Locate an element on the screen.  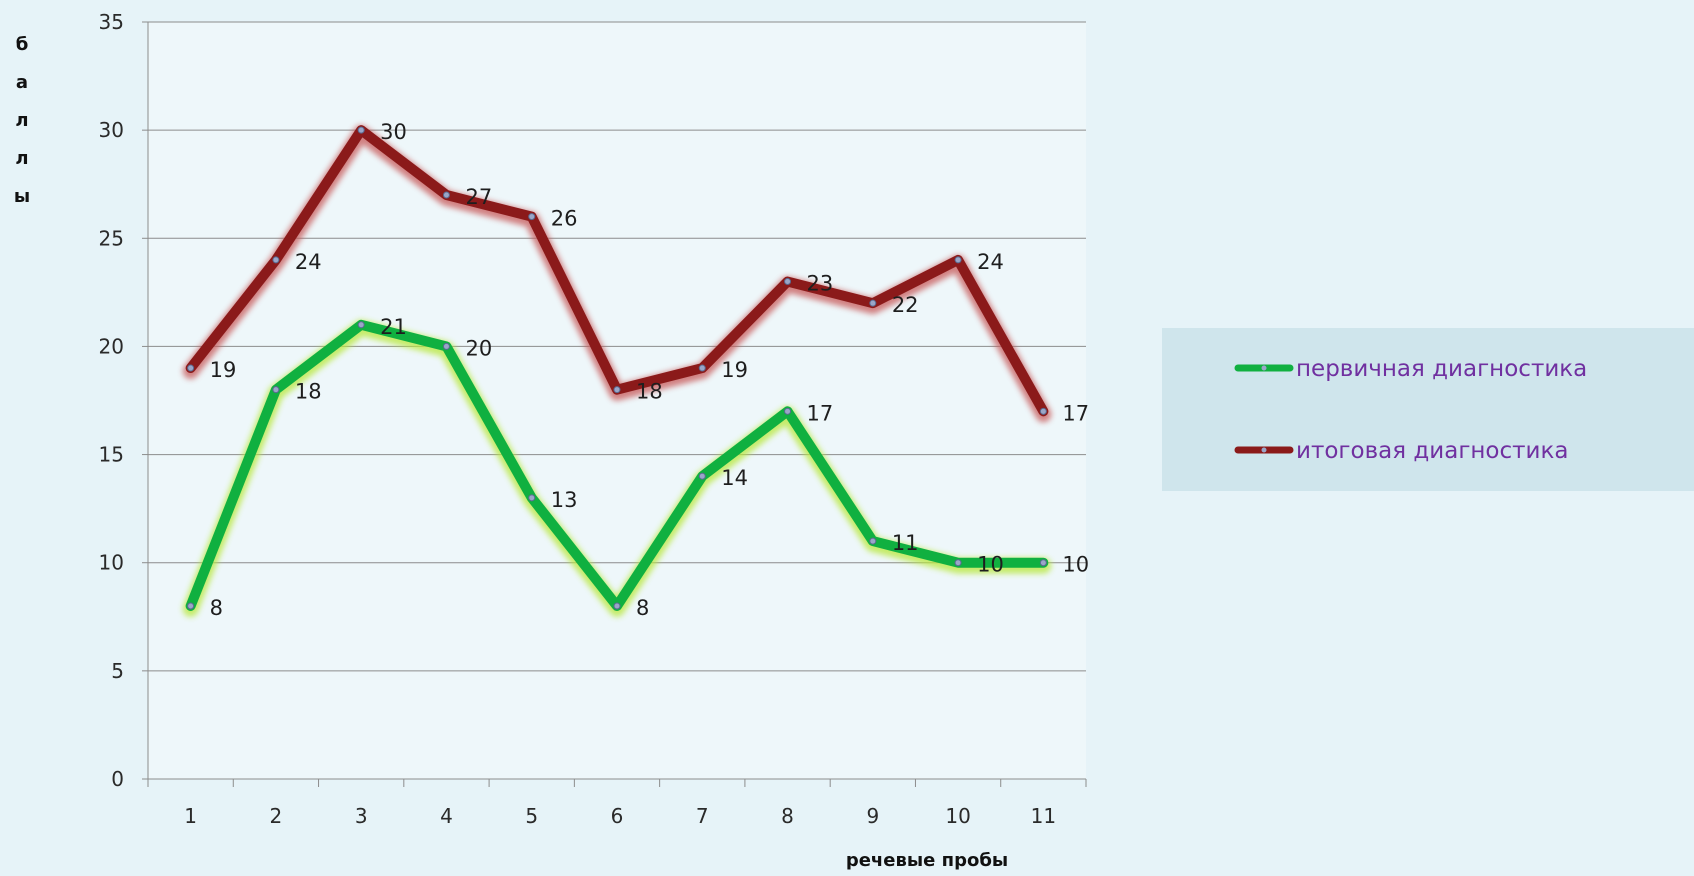
y-tick-label: 25 is located at coordinates (111, 238).